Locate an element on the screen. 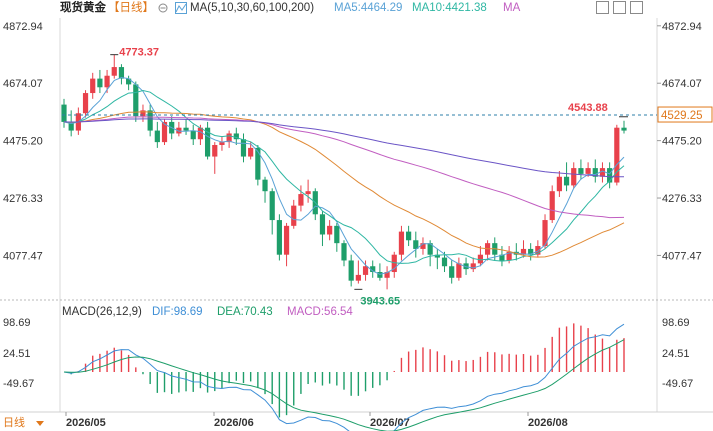  macd-tick-left-2: -49.67 is located at coordinates (18, 384).